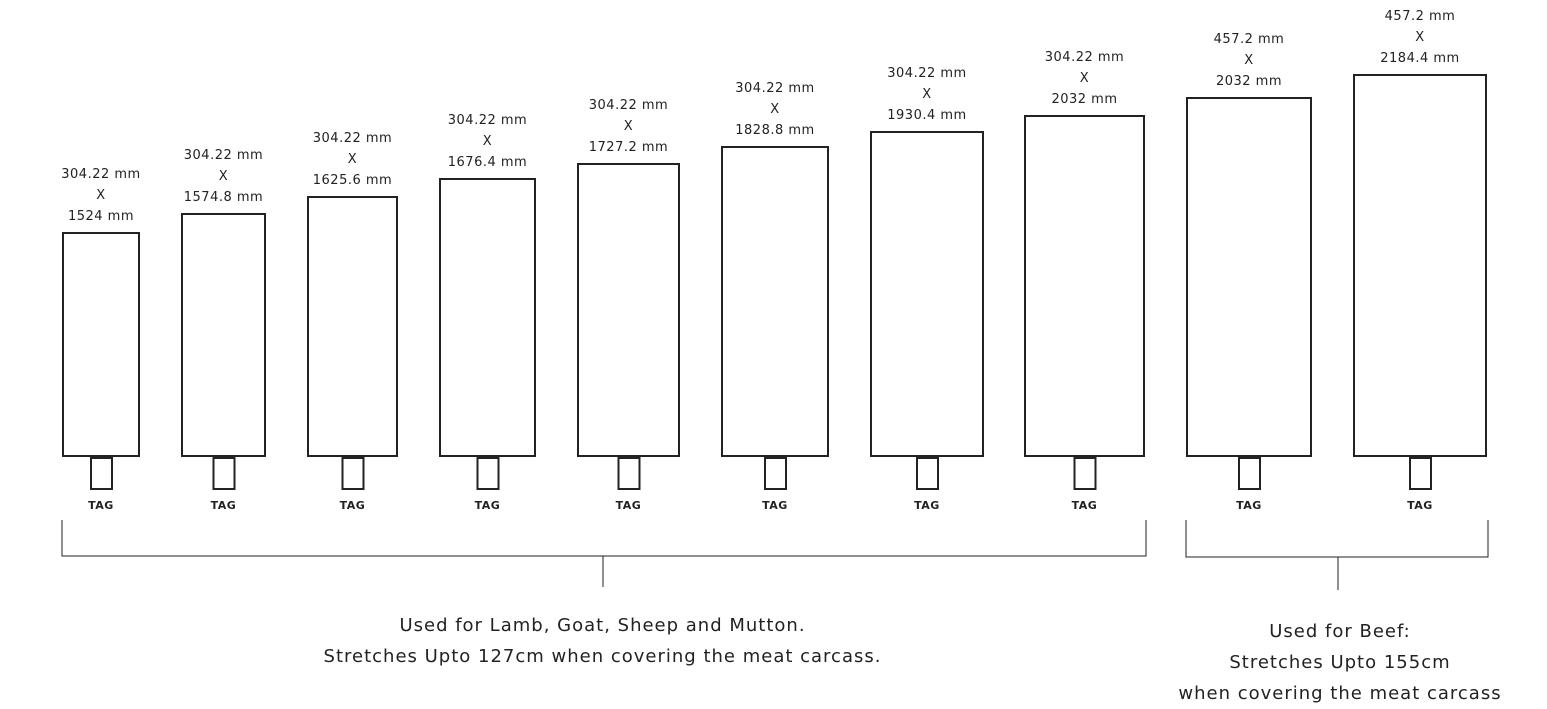  Describe the element at coordinates (352, 180) in the screenshot. I see `height-label: 1625.6 mm` at that location.